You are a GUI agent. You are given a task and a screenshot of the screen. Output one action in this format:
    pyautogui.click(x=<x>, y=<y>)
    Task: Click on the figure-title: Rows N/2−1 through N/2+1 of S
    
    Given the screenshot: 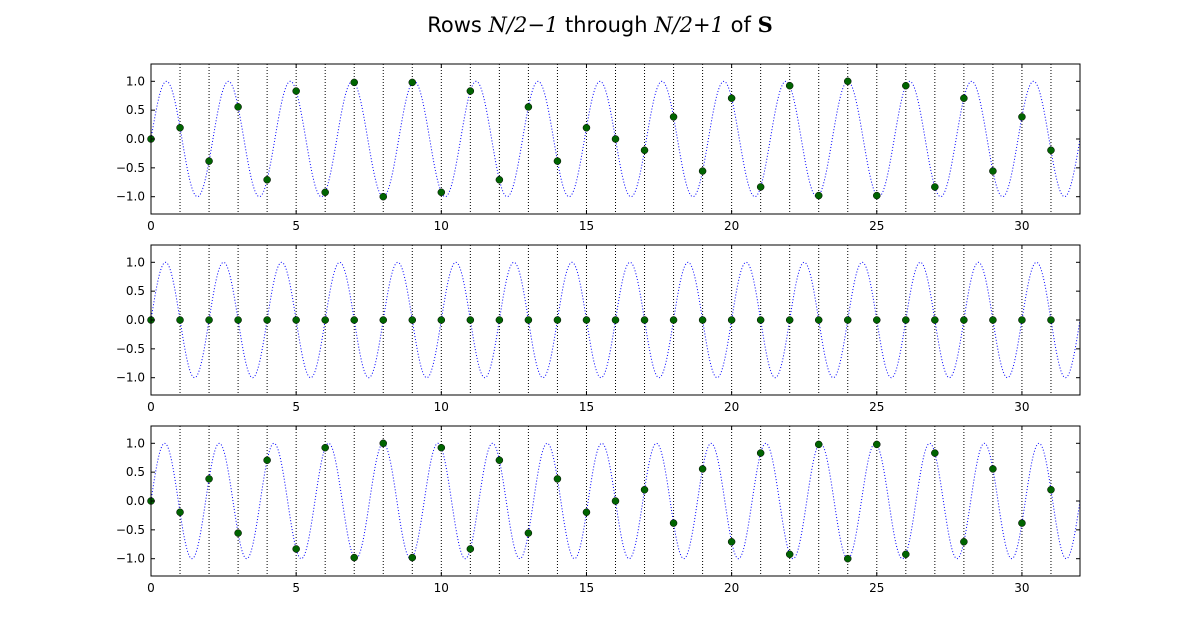 What is the action you would take?
    pyautogui.click(x=600, y=24)
    